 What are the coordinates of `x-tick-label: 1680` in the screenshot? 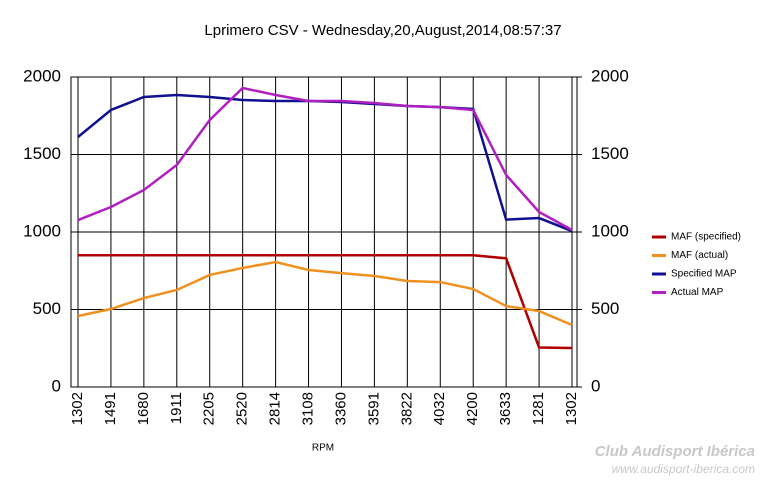 It's located at (143, 408).